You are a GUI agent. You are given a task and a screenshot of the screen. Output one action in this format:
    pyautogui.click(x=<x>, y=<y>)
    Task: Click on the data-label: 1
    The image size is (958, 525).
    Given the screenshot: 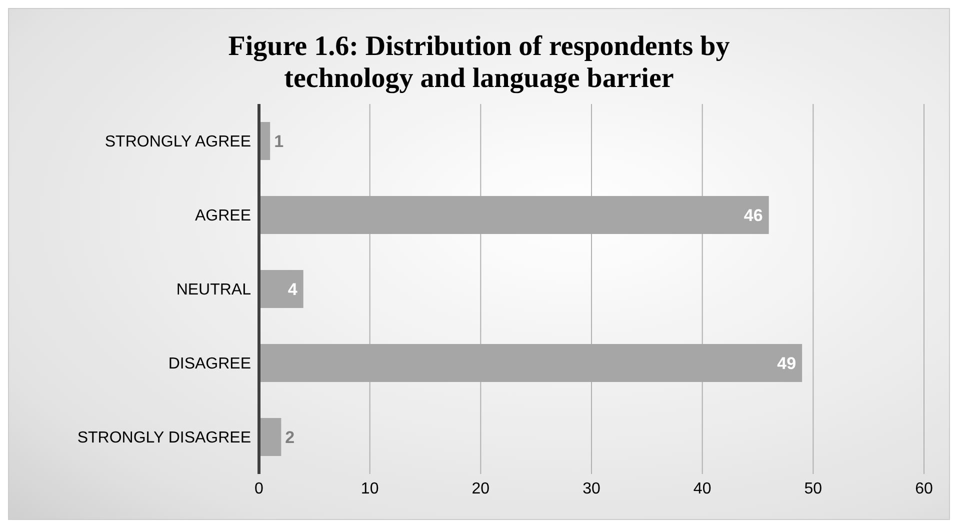 What is the action you would take?
    pyautogui.click(x=279, y=141)
    